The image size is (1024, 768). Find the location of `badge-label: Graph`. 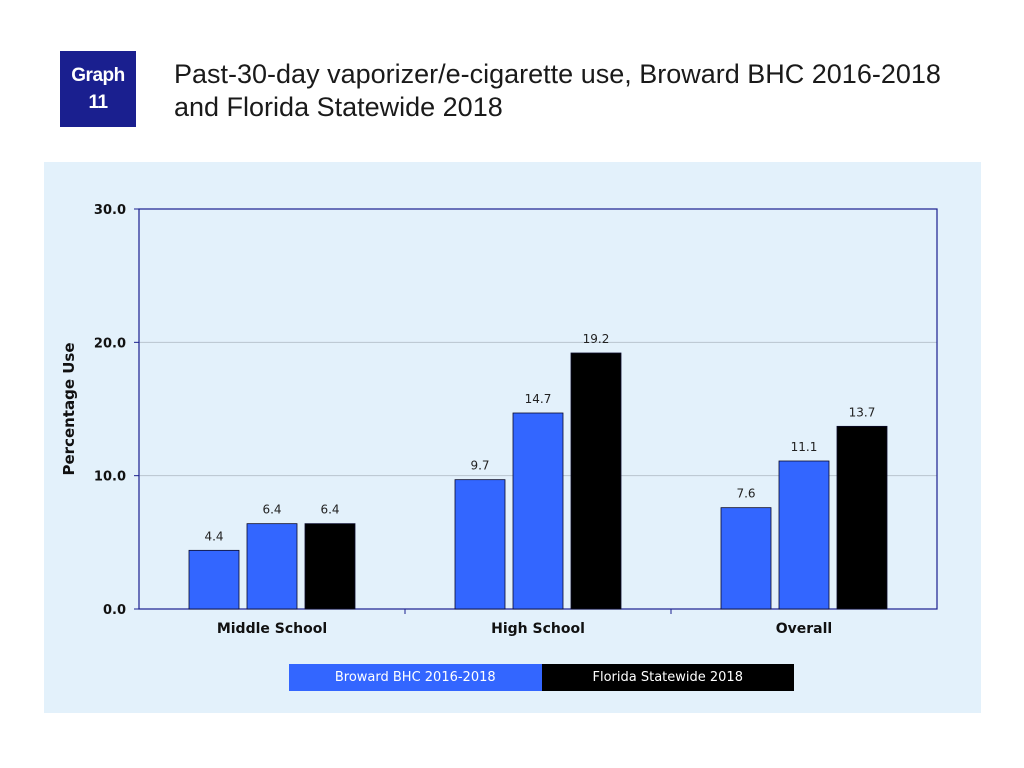

badge-label: Graph is located at coordinates (98, 75).